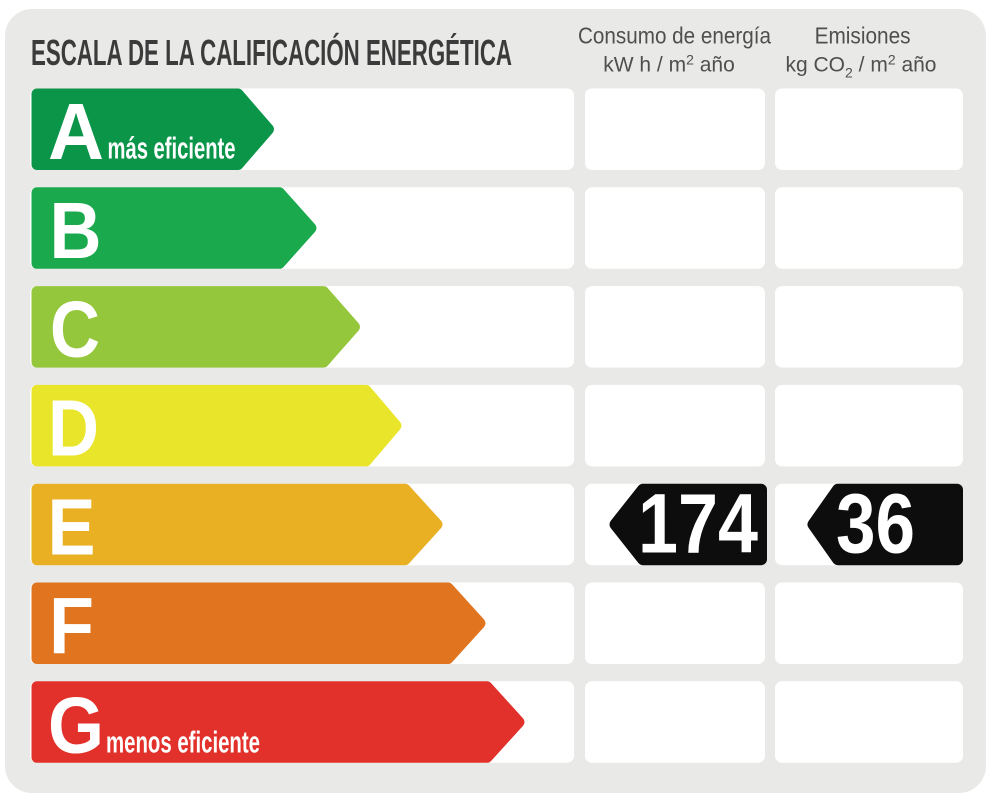 The width and height of the screenshot is (1000, 800). What do you see at coordinates (76, 131) in the screenshot?
I see `svg-text: A` at bounding box center [76, 131].